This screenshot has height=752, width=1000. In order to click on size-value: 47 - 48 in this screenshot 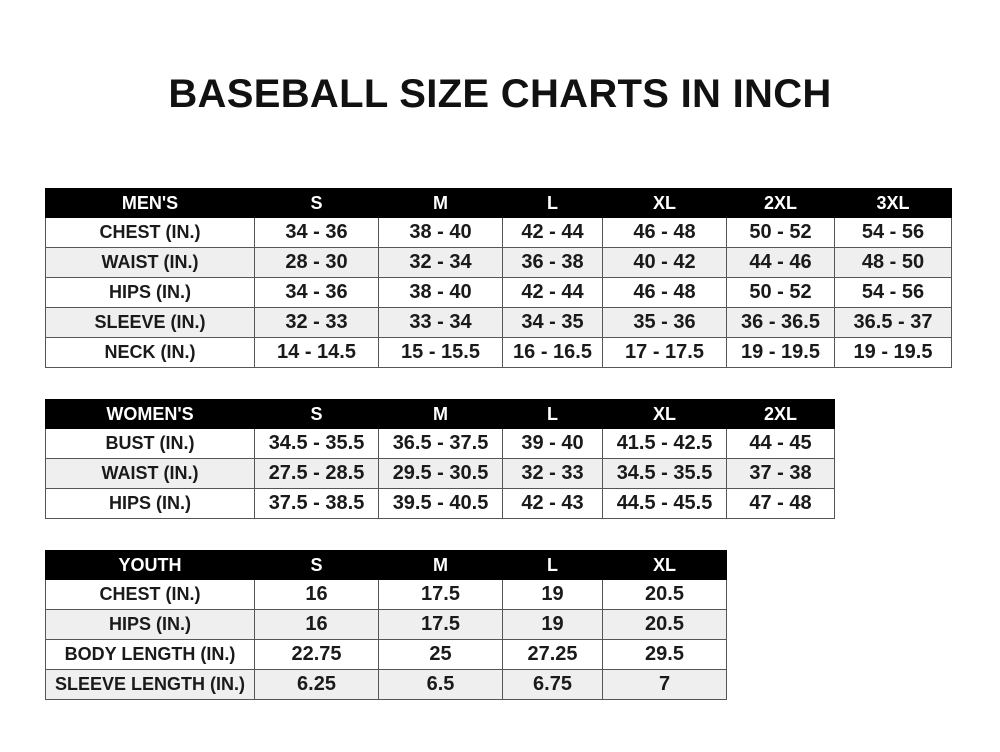, I will do `click(780, 503)`.